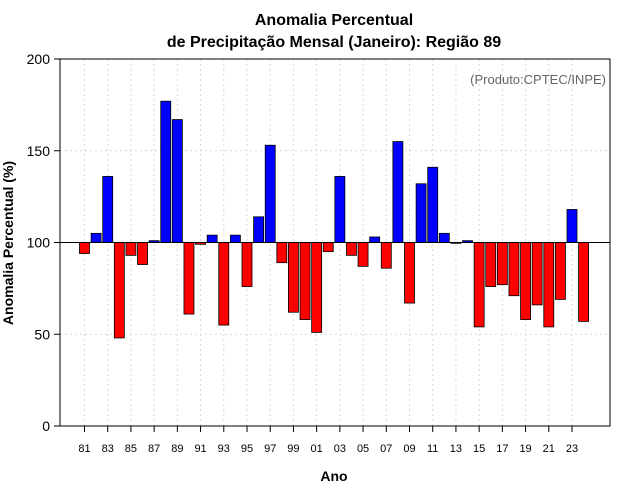 The image size is (640, 500). Describe the element at coordinates (386, 449) in the screenshot. I see `x-tick-label: 07` at that location.